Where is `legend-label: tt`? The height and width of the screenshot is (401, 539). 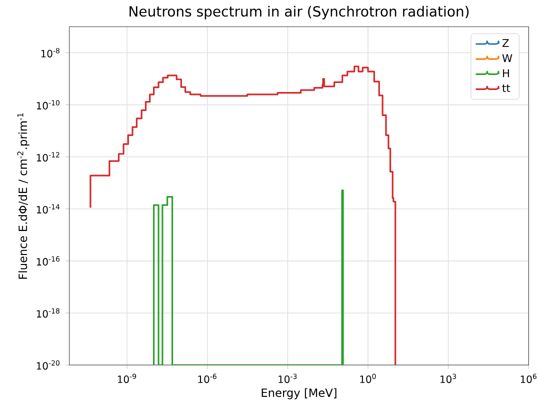 legend-label: tt is located at coordinates (506, 88).